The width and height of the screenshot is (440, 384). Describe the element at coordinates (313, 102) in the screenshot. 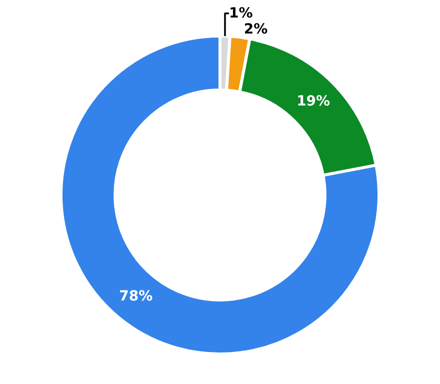

I see `data-label: 19%` at that location.